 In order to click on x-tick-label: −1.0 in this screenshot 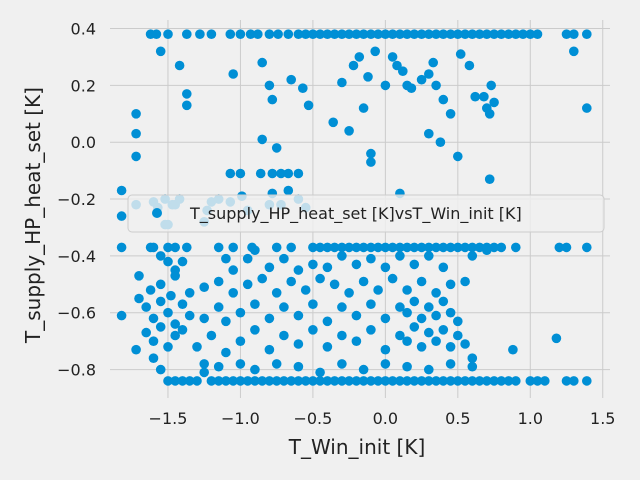, I will do `click(240, 418)`.